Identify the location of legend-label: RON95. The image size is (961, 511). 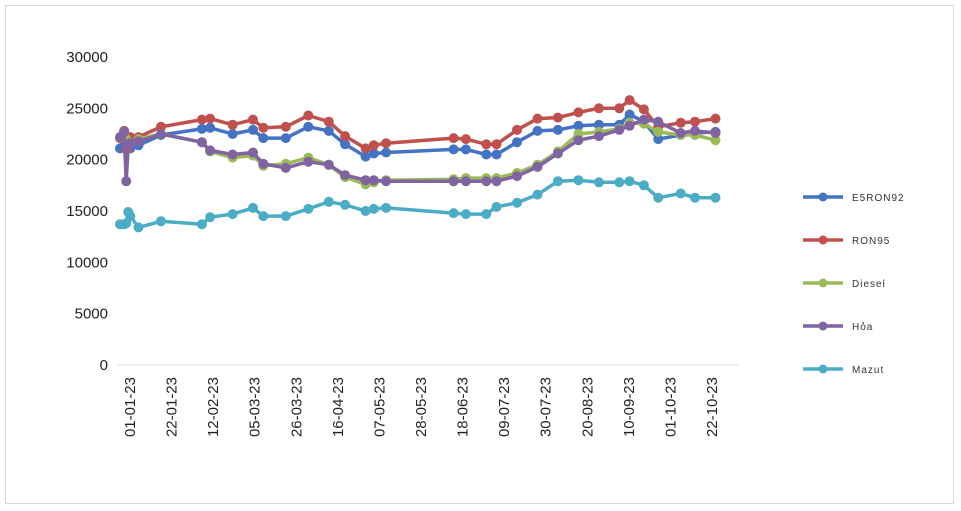
(871, 241).